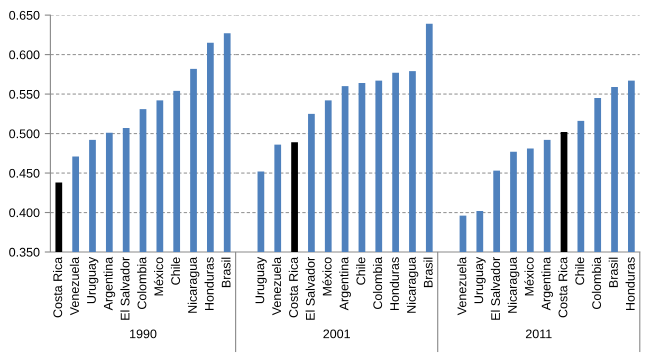 The height and width of the screenshot is (360, 663). Describe the element at coordinates (24, 173) in the screenshot. I see `y-tick-label: 0.450` at that location.